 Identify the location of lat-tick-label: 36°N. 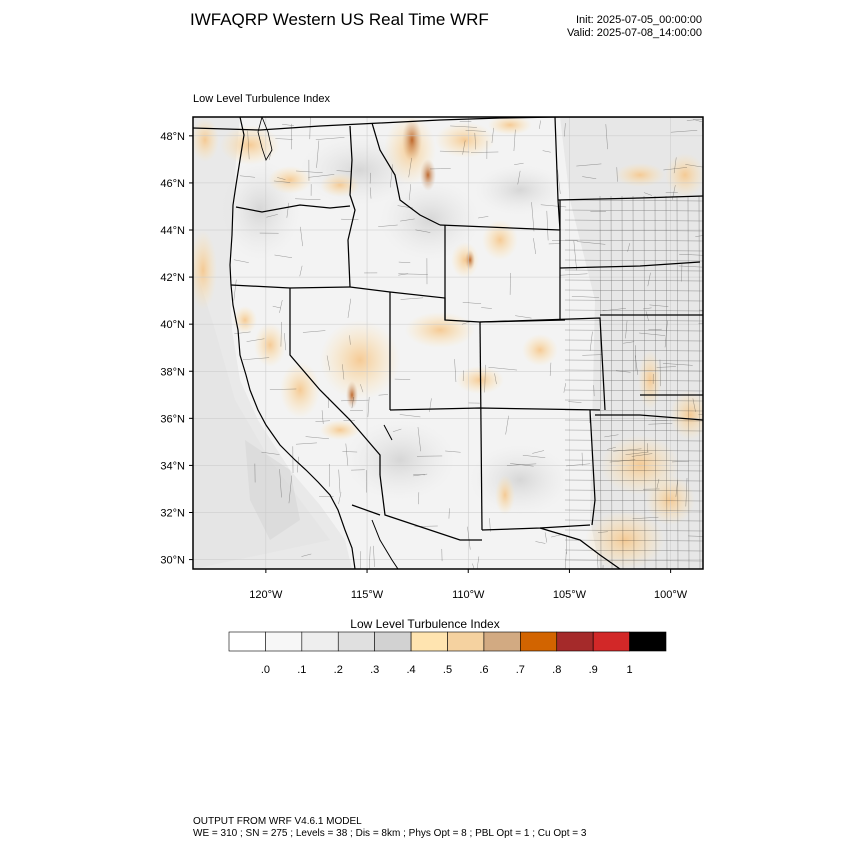
(172, 419).